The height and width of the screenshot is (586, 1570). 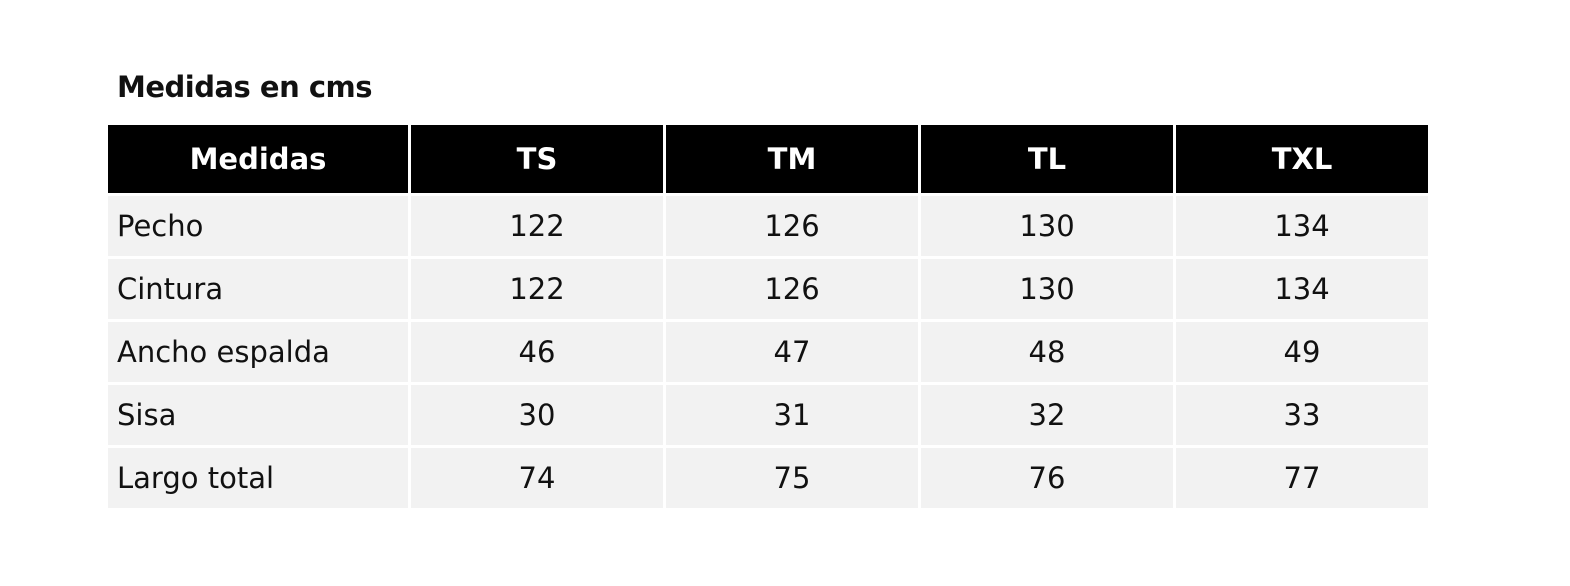 What do you see at coordinates (537, 159) in the screenshot?
I see `header-cell: TS` at bounding box center [537, 159].